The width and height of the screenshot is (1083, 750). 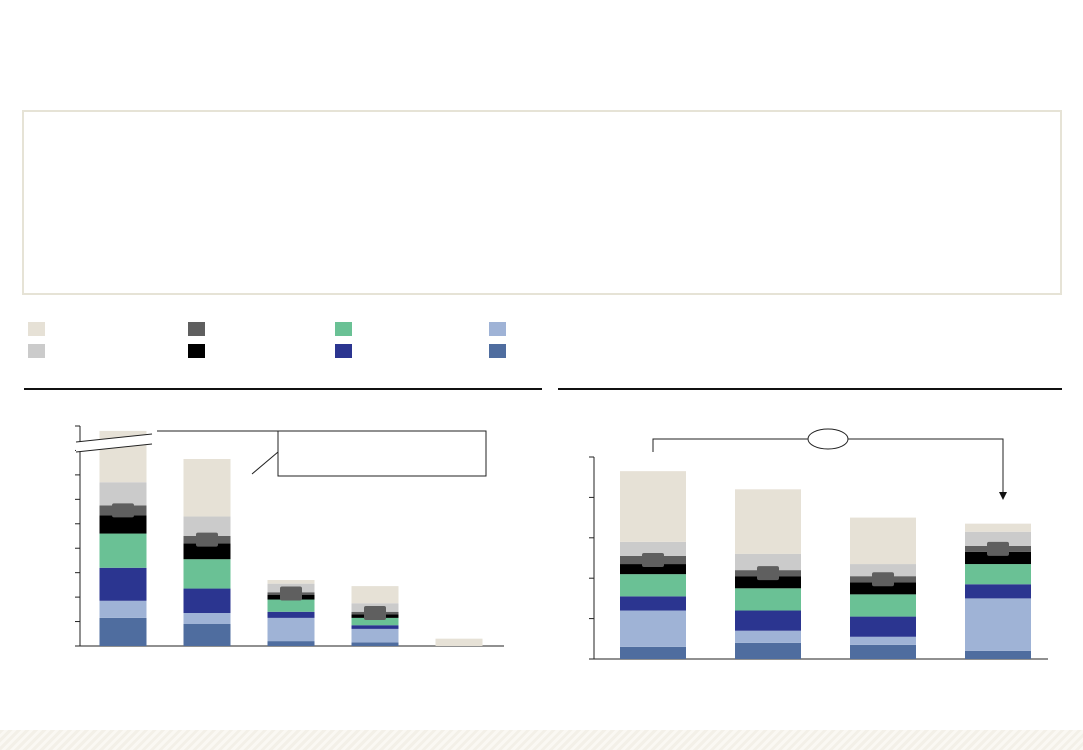 I want to click on left-chart-rule, so click(x=283, y=389).